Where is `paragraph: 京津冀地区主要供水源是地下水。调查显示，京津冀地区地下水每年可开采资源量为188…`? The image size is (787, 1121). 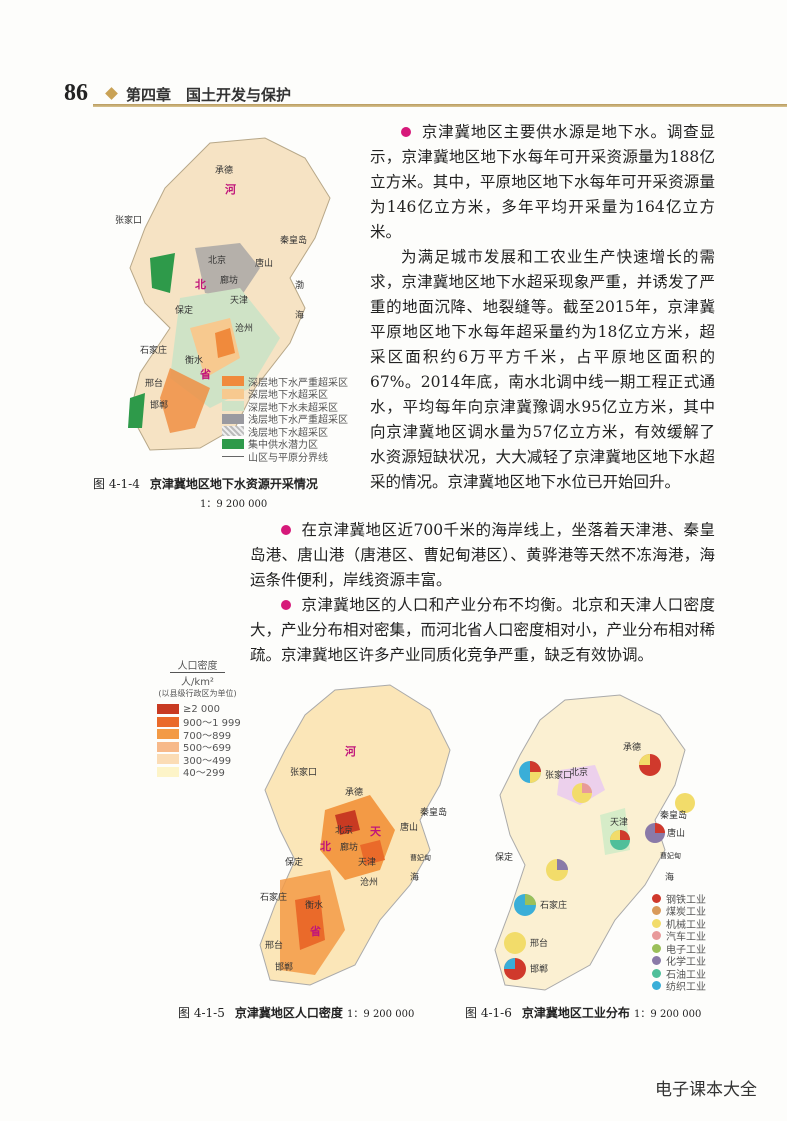
paragraph: 京津冀地区主要供水源是地下水。调查显示，京津冀地区地下水每年可开采资源量为188… is located at coordinates (542, 182).